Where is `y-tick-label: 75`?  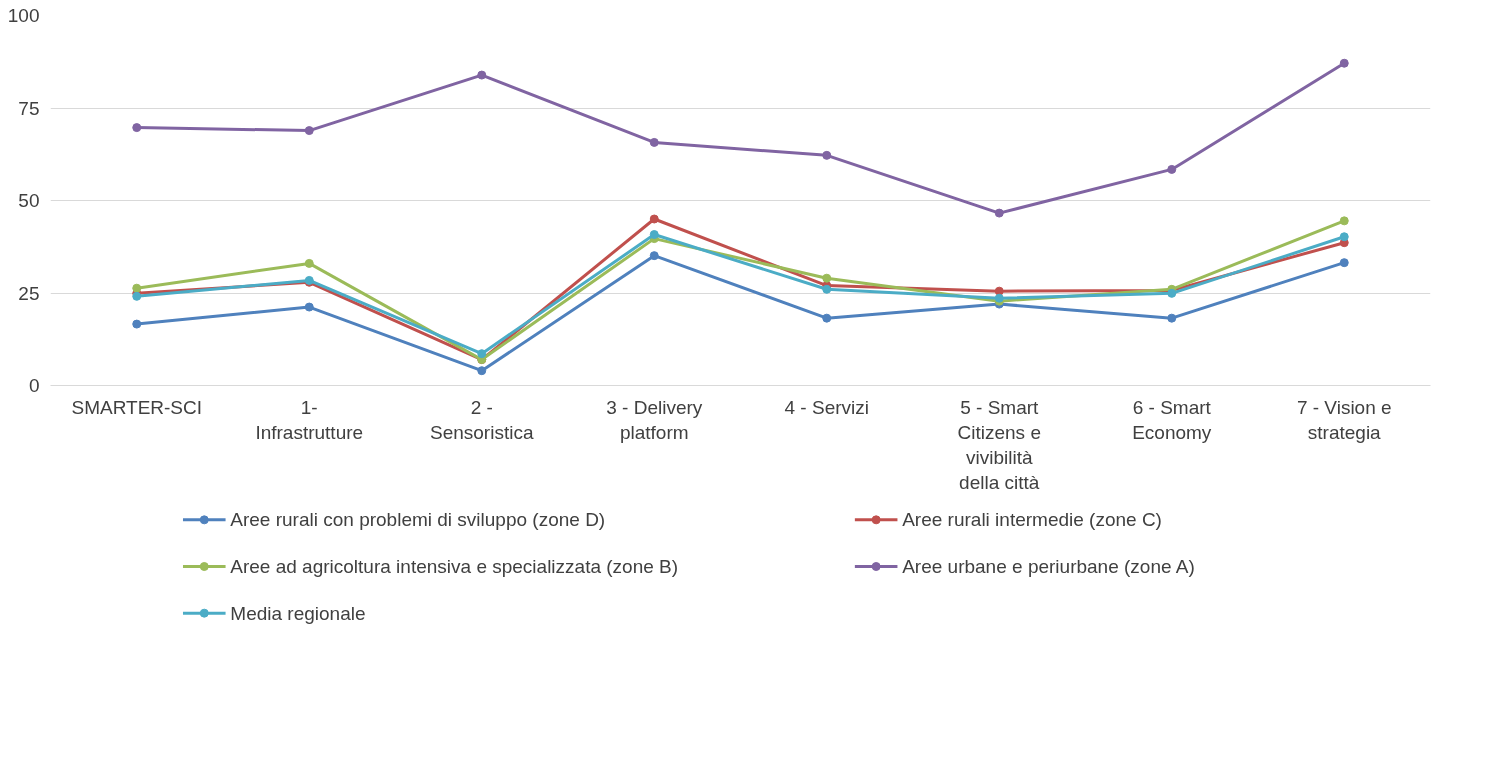
y-tick-label: 75 is located at coordinates (29, 108).